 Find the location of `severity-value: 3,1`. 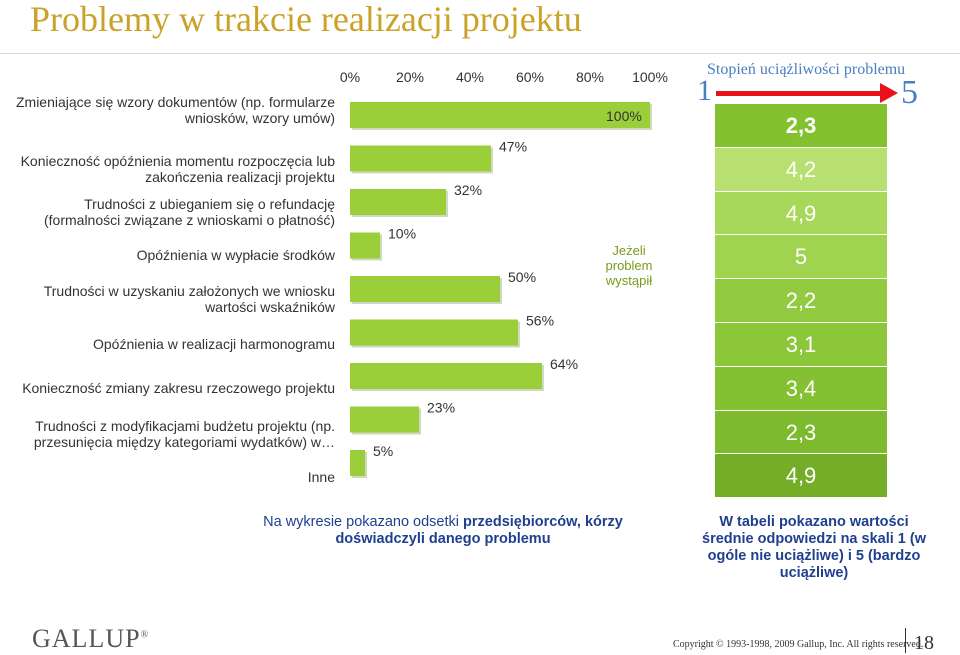

severity-value: 3,1 is located at coordinates (801, 344).